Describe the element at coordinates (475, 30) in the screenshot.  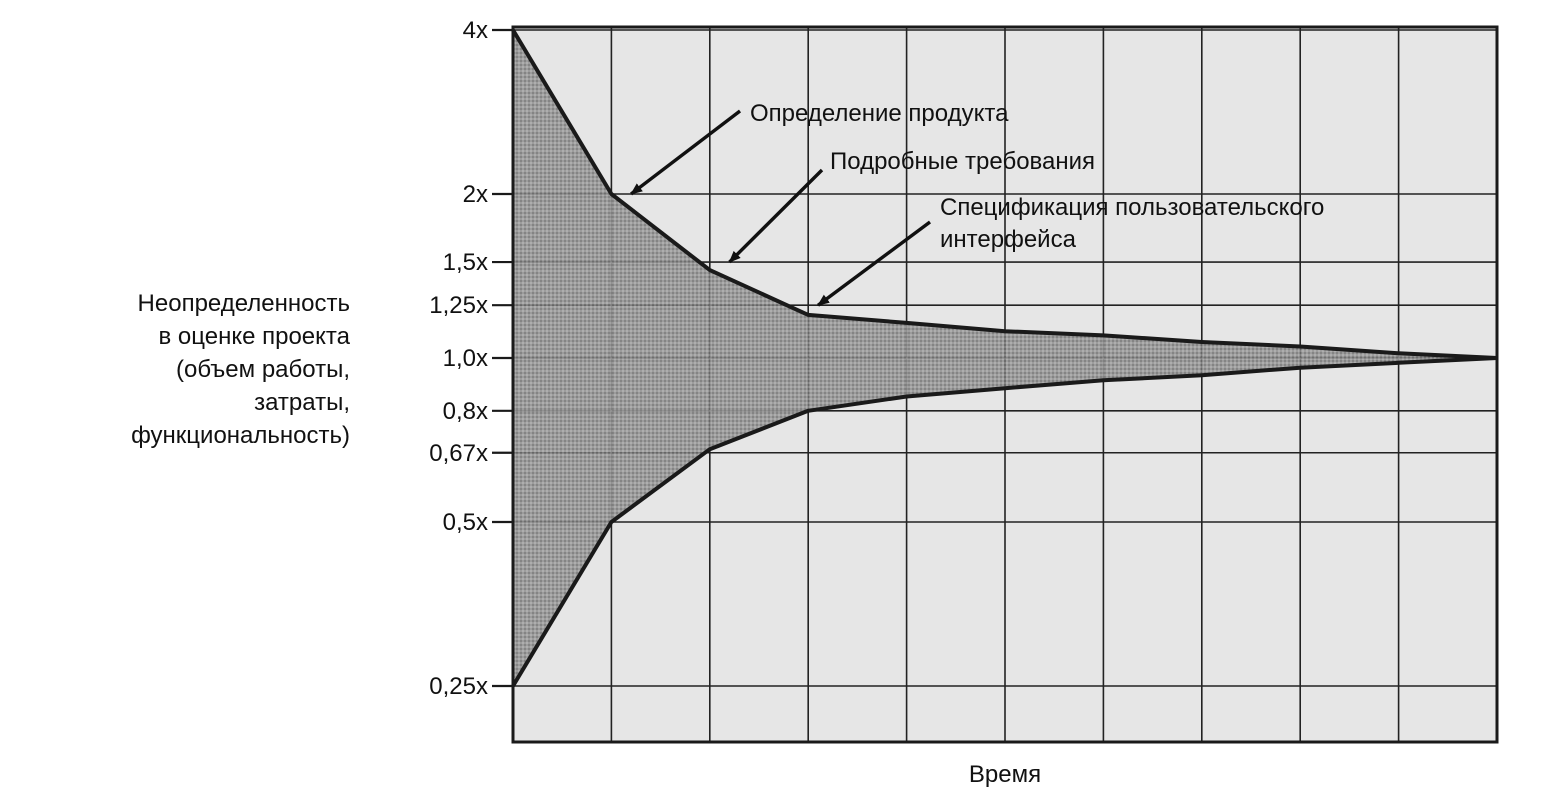
I see `y-tick-label: 4x` at that location.